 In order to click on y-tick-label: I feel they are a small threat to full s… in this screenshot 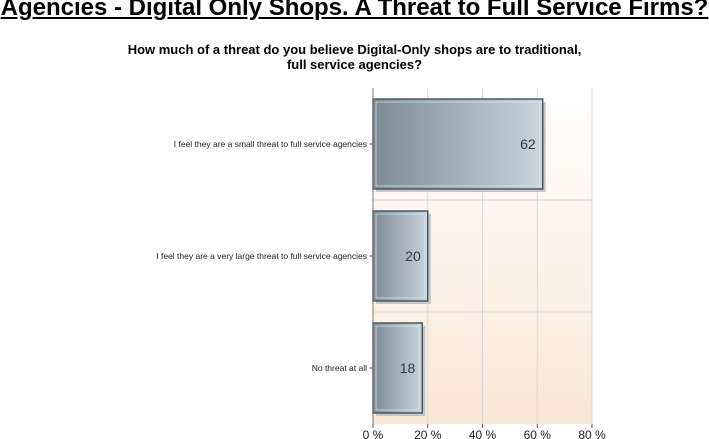, I will do `click(270, 144)`.